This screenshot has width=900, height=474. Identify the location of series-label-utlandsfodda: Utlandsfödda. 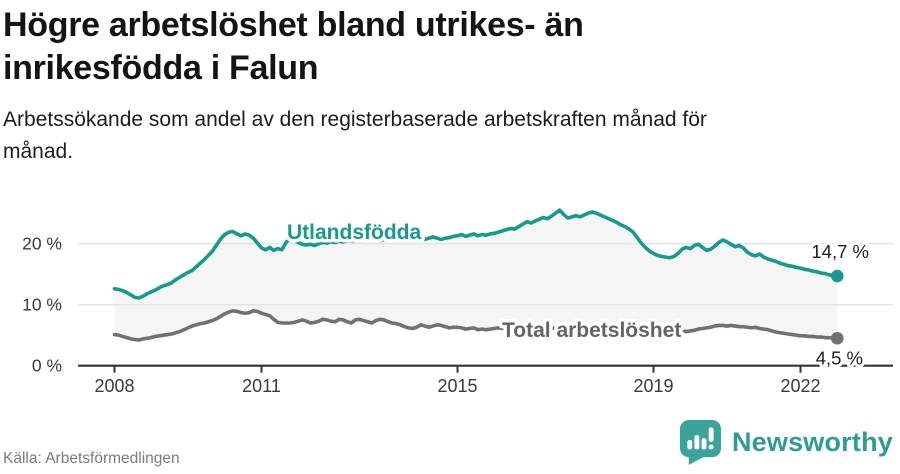
(354, 232).